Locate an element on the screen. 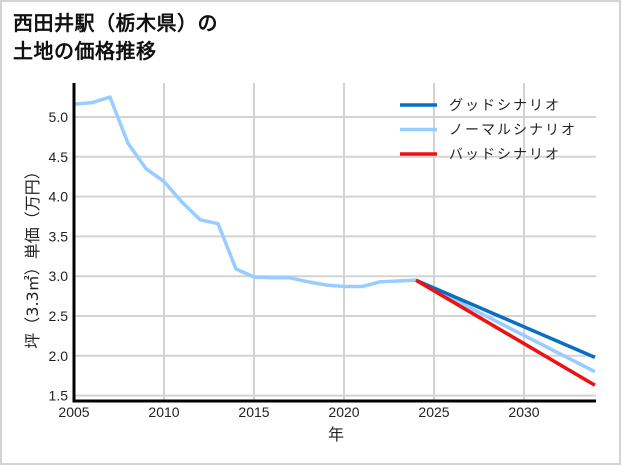 The height and width of the screenshot is (465, 621). y-tick-label: 2.0 is located at coordinates (59, 356).